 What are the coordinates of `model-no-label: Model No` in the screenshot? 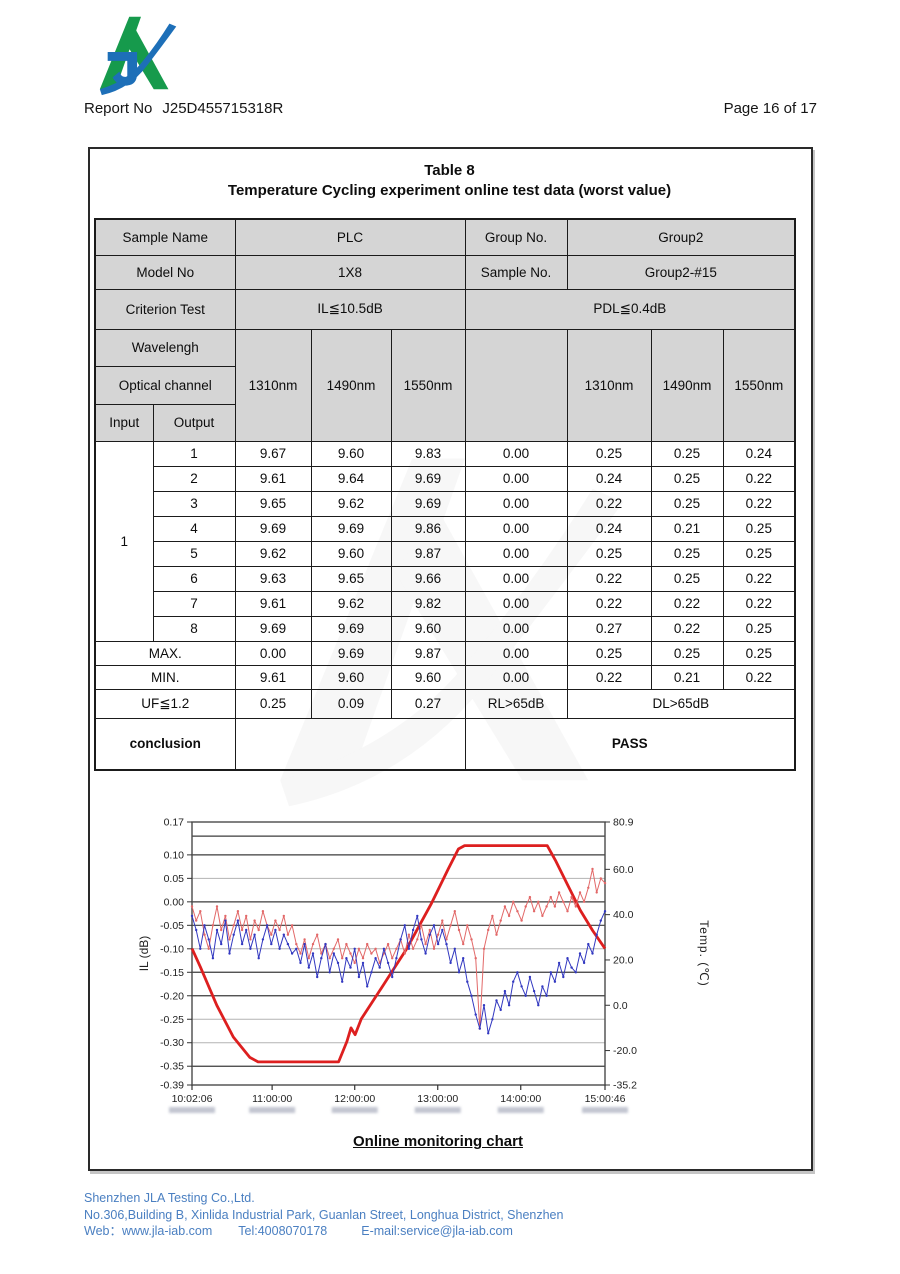 It's located at (165, 272).